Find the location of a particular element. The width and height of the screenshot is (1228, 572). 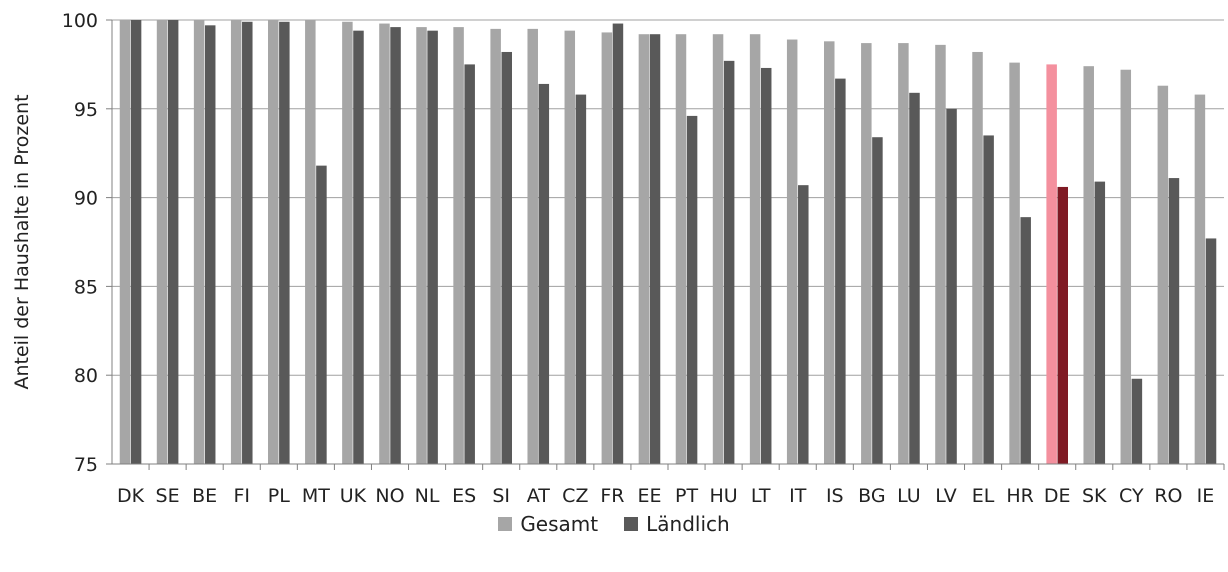

bar-gesamt-cz is located at coordinates (570, 247).